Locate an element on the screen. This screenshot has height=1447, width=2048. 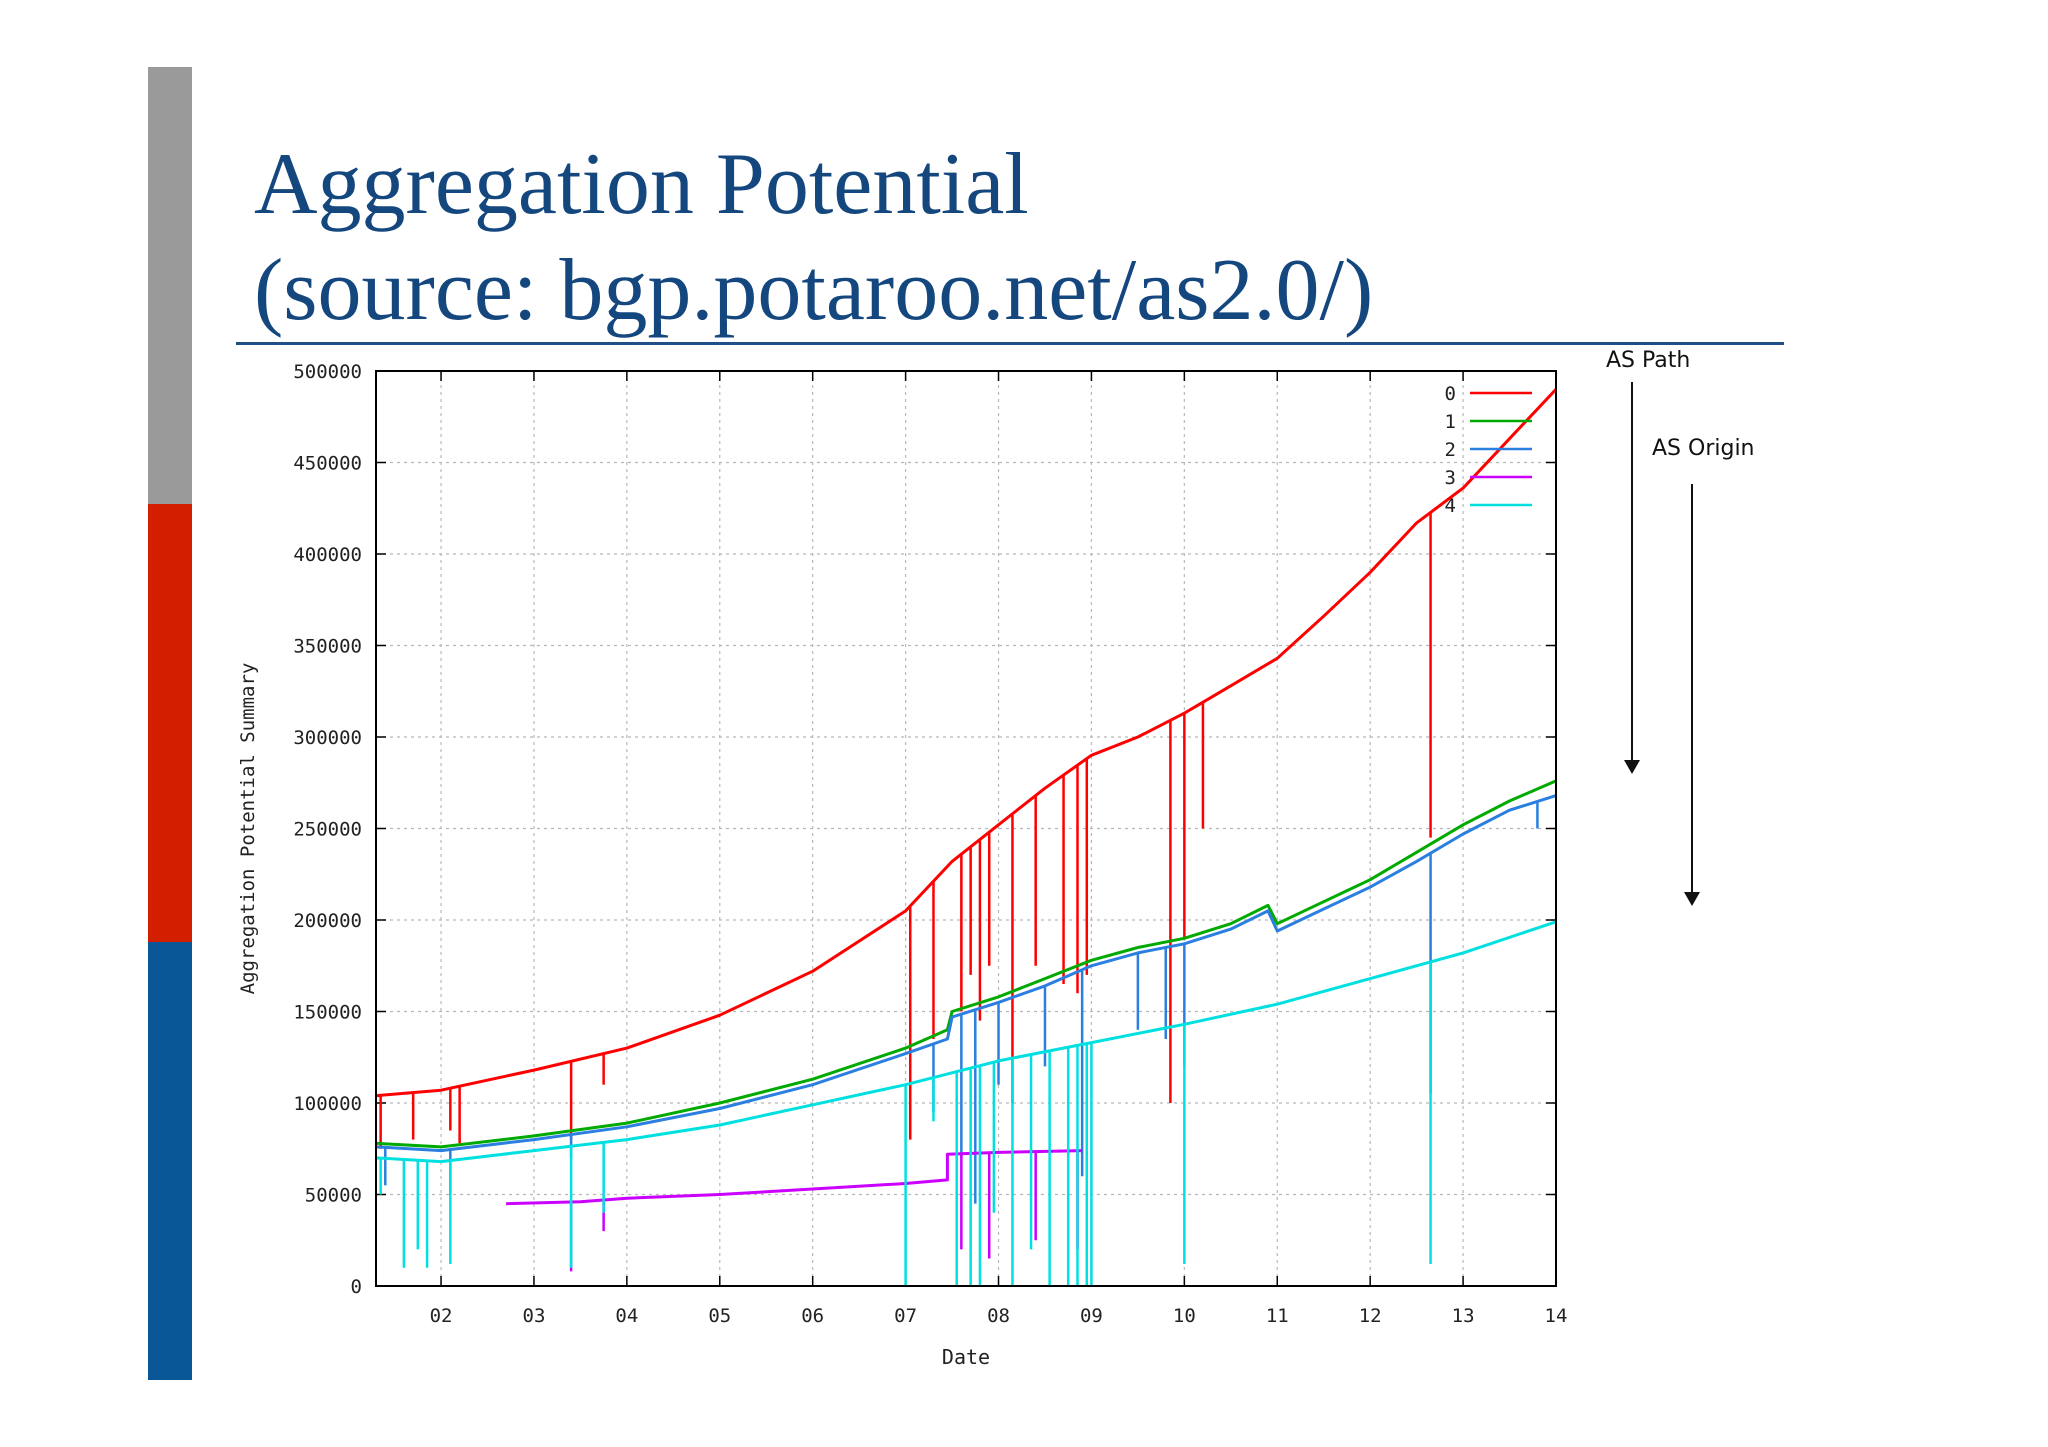
y-tick-label: 200000 is located at coordinates (327, 921).